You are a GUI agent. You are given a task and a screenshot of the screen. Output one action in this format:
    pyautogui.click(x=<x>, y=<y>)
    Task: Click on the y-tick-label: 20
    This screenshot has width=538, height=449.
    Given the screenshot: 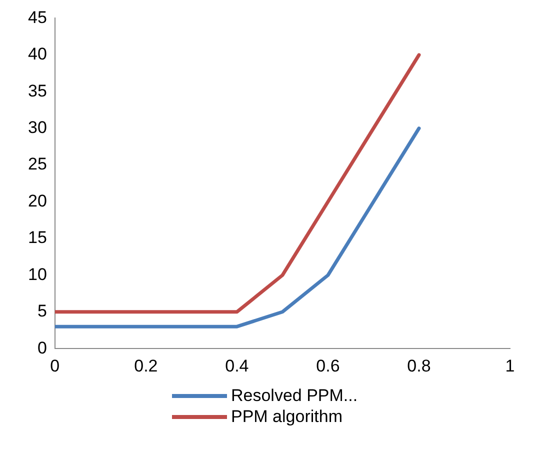 What is the action you would take?
    pyautogui.click(x=37, y=200)
    